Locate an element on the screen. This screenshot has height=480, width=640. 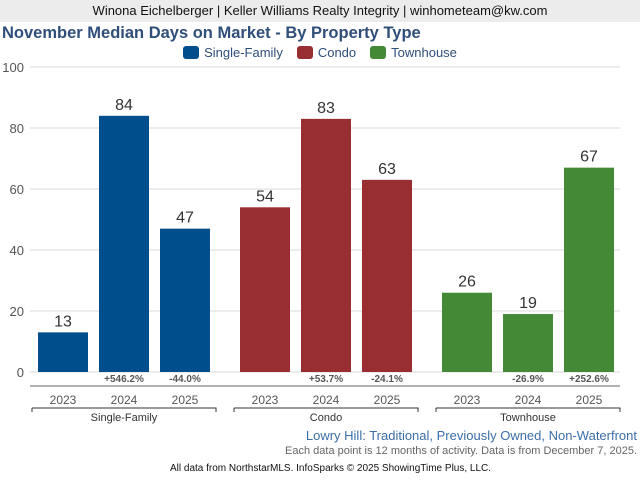
bar-value-label: 83 is located at coordinates (326, 108).